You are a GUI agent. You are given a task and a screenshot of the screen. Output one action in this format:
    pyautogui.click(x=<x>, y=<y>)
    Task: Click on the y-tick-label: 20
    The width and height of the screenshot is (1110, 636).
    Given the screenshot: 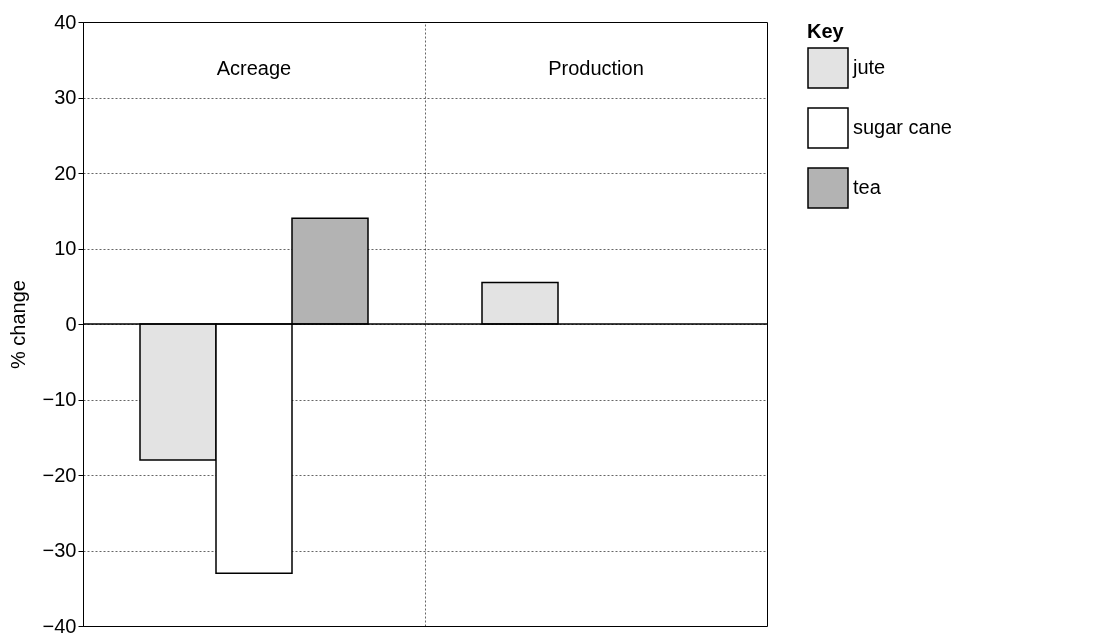 What is the action you would take?
    pyautogui.click(x=65, y=172)
    